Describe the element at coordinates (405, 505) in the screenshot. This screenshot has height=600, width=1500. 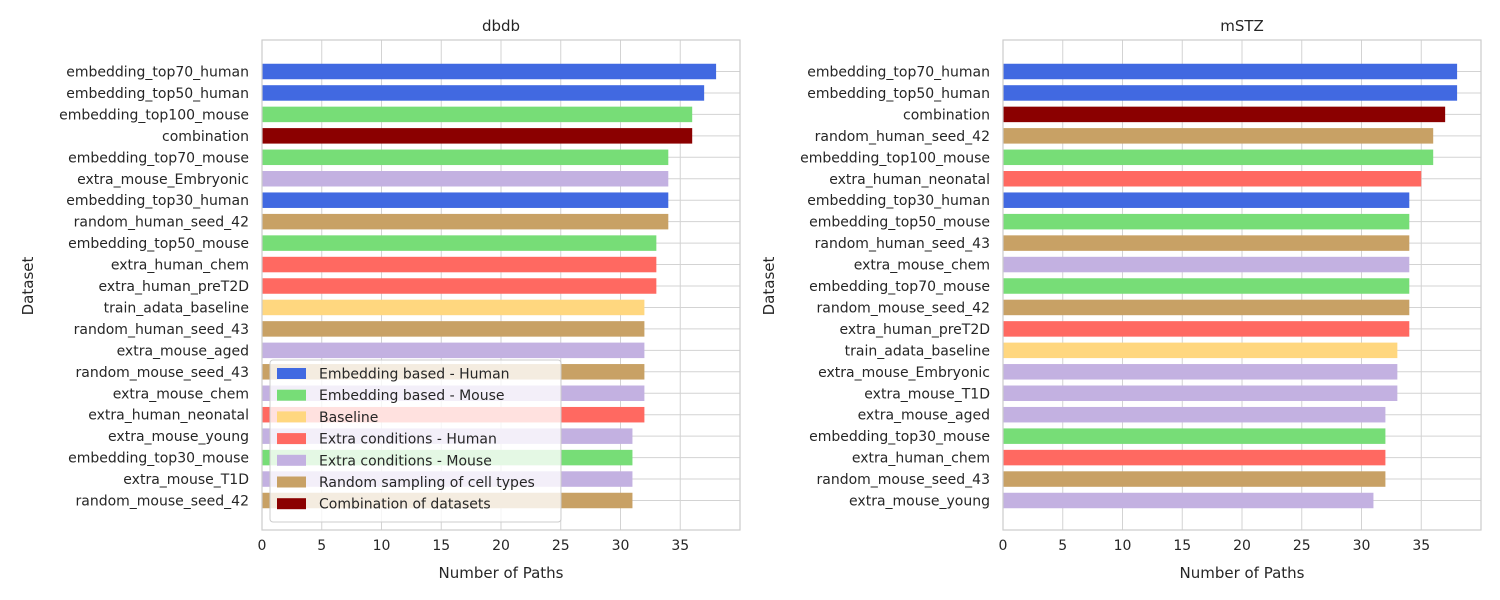
I see `legend-label: Combination of datasets` at that location.